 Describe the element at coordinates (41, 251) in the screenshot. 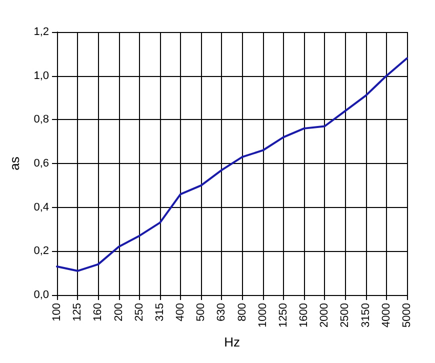

I see `y-tick-label: 0,2` at that location.